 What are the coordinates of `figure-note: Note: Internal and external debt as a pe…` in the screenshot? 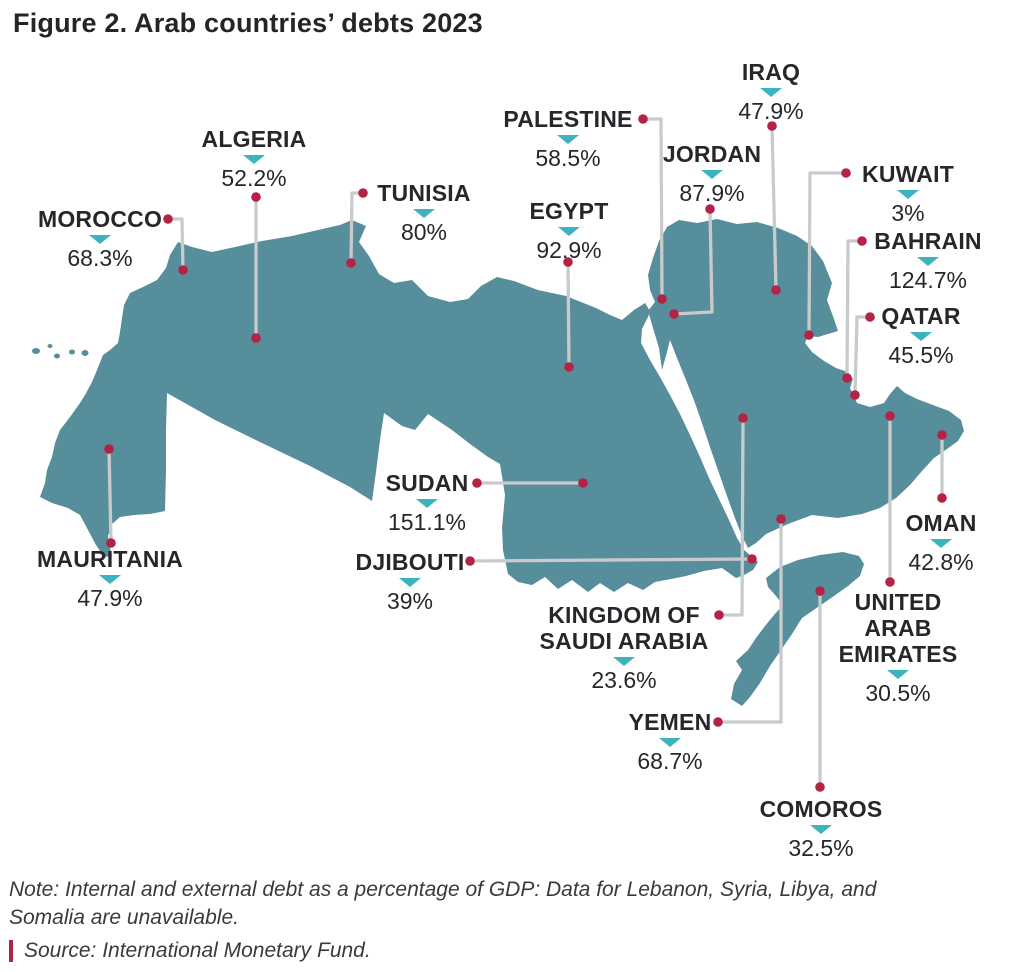 It's located at (504, 904).